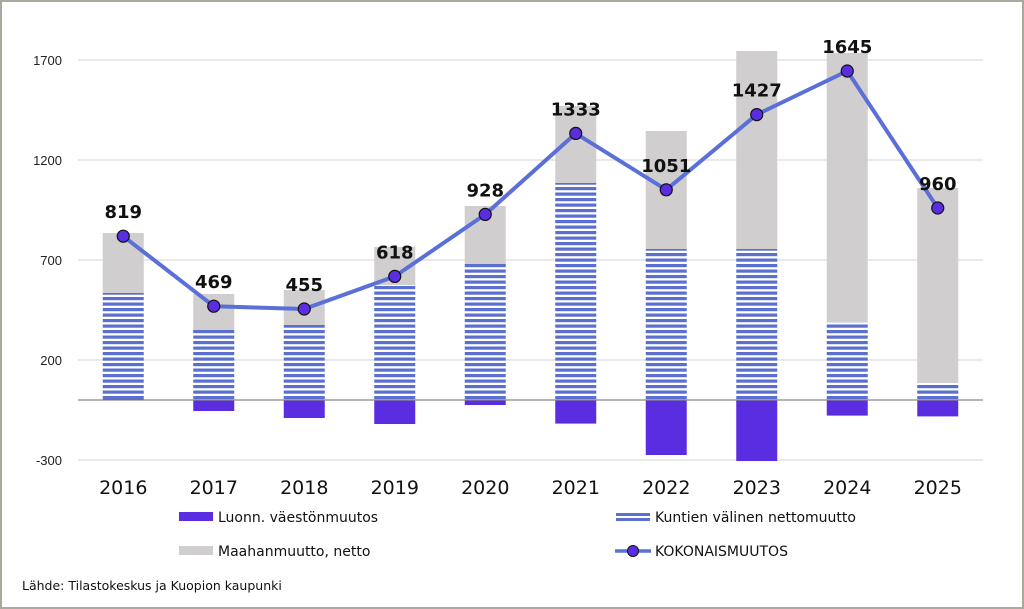  I want to click on y-tick-label: 200, so click(51, 360).